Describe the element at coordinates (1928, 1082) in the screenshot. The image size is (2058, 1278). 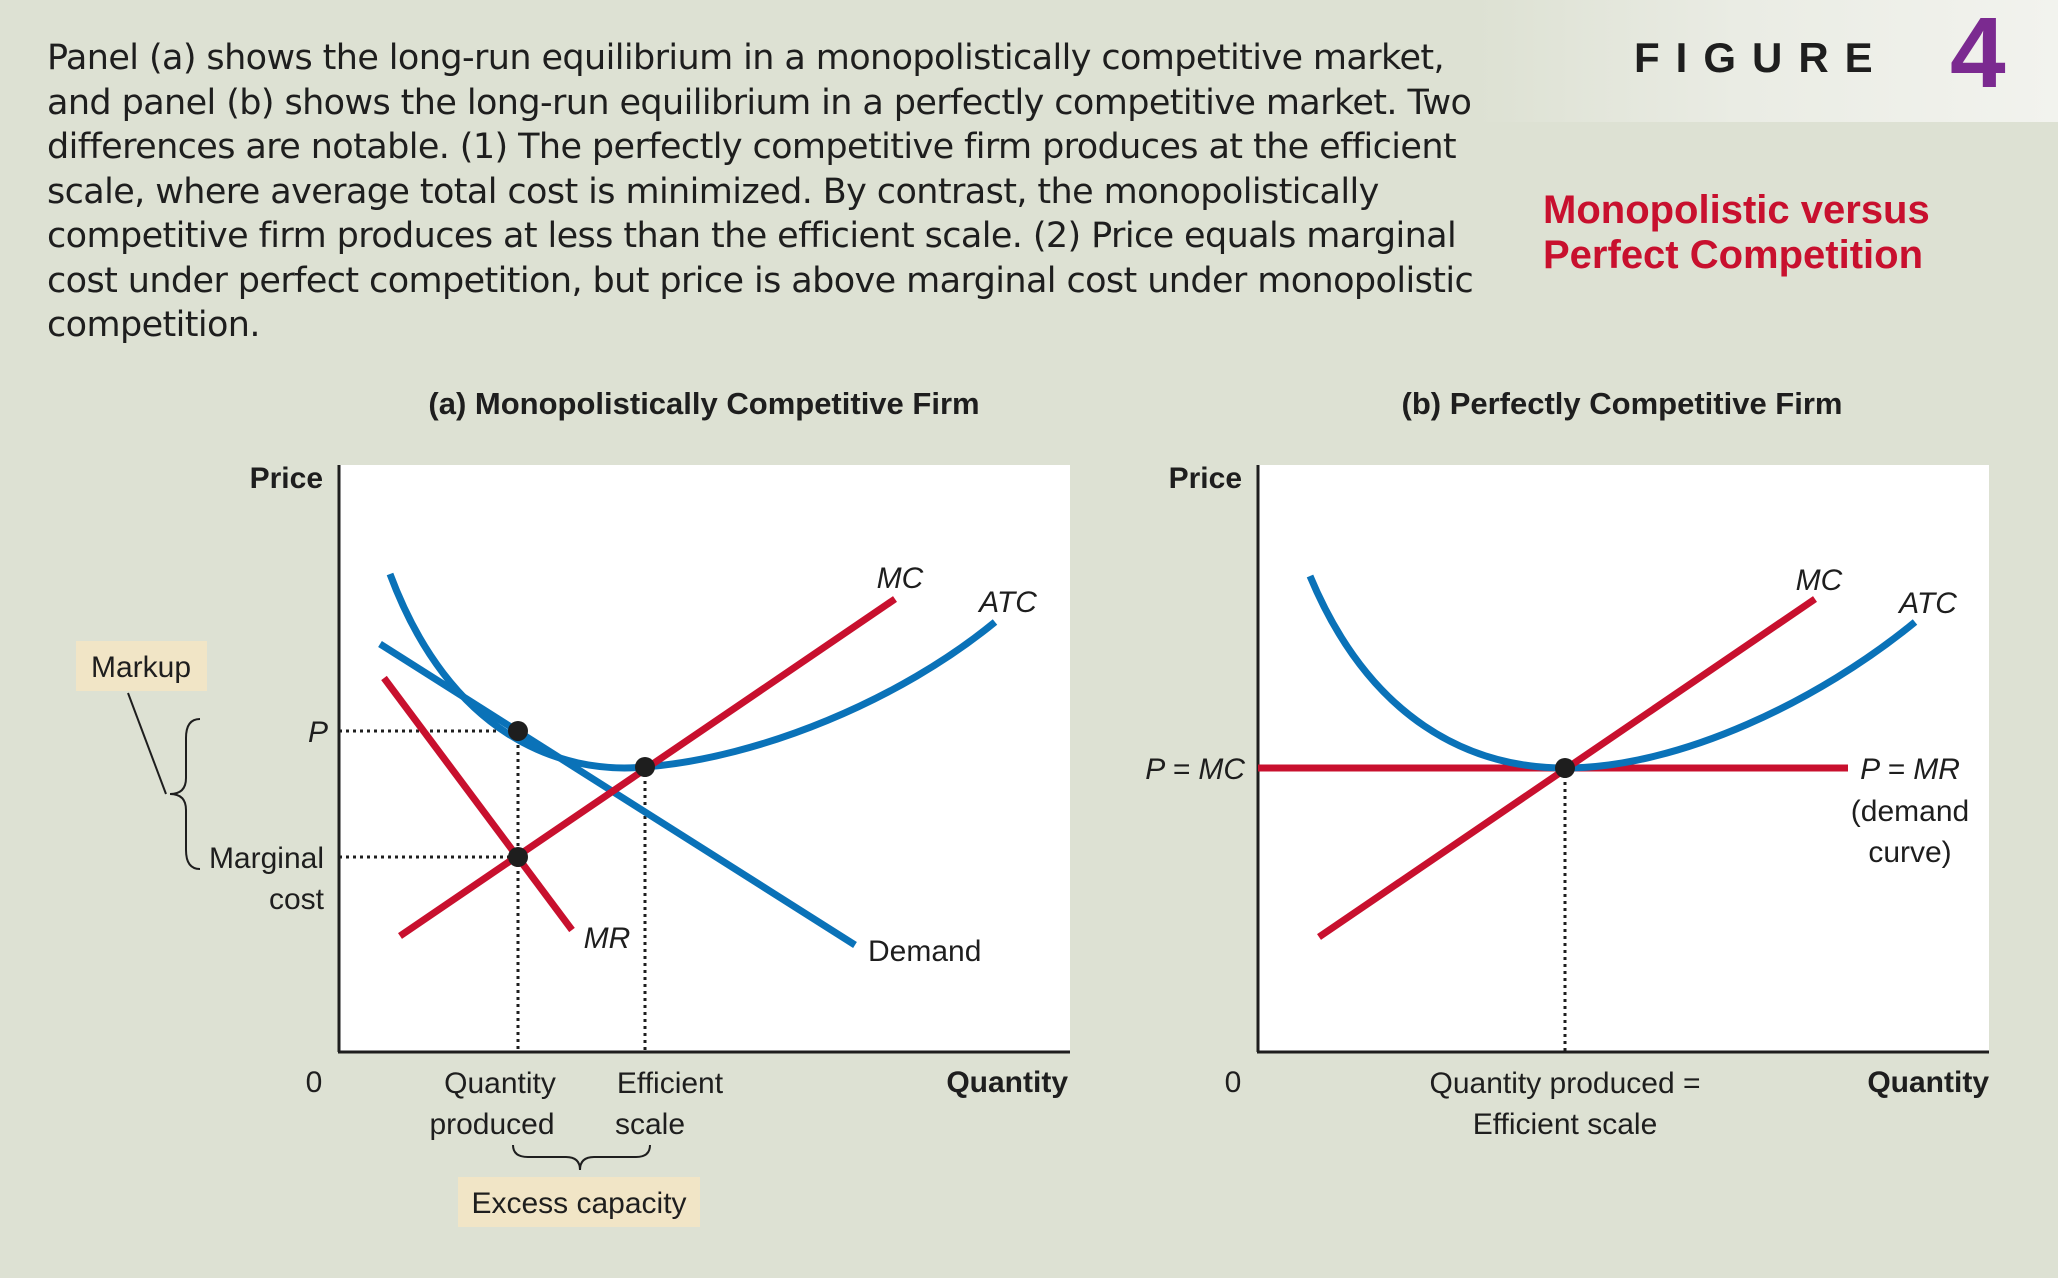
I see `panel-b-x-axis-label: Quantity` at that location.